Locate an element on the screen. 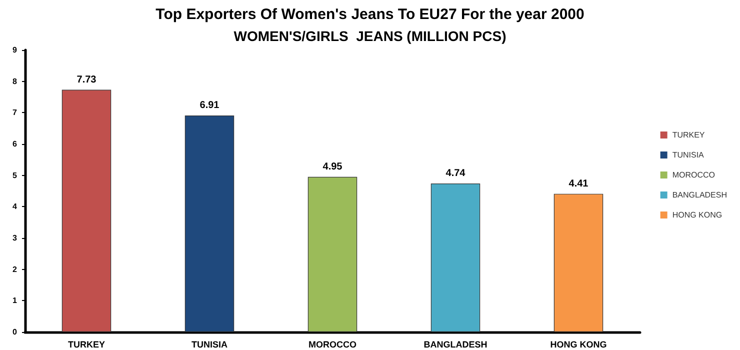 The image size is (740, 350). legend-label: BANGLADESH is located at coordinates (700, 195).